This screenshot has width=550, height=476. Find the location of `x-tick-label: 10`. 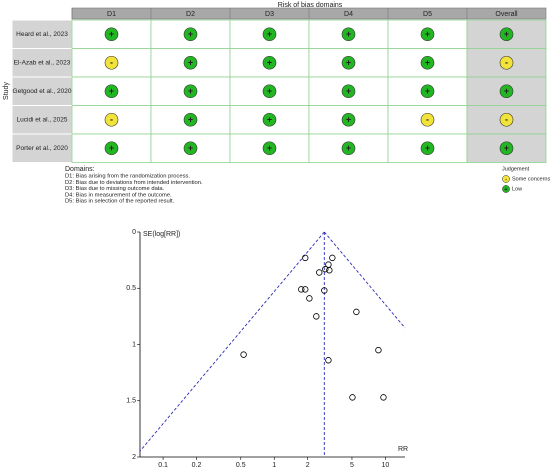

x-tick-label: 10 is located at coordinates (386, 465).